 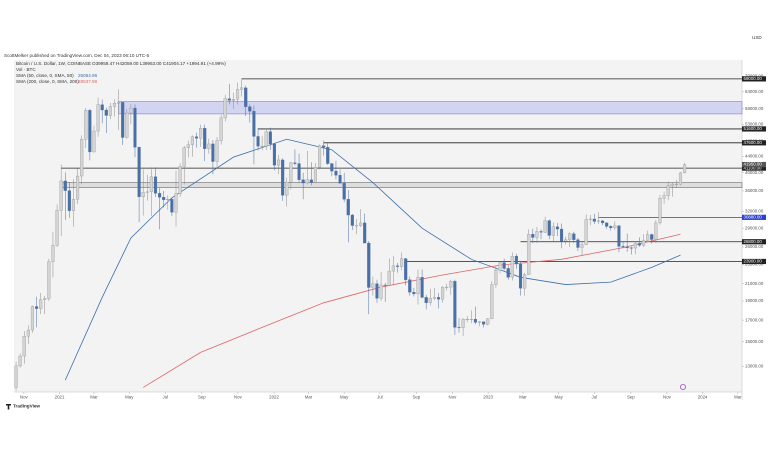 What do you see at coordinates (753, 241) in the screenshot?
I see `level-label: 26800.00` at bounding box center [753, 241].